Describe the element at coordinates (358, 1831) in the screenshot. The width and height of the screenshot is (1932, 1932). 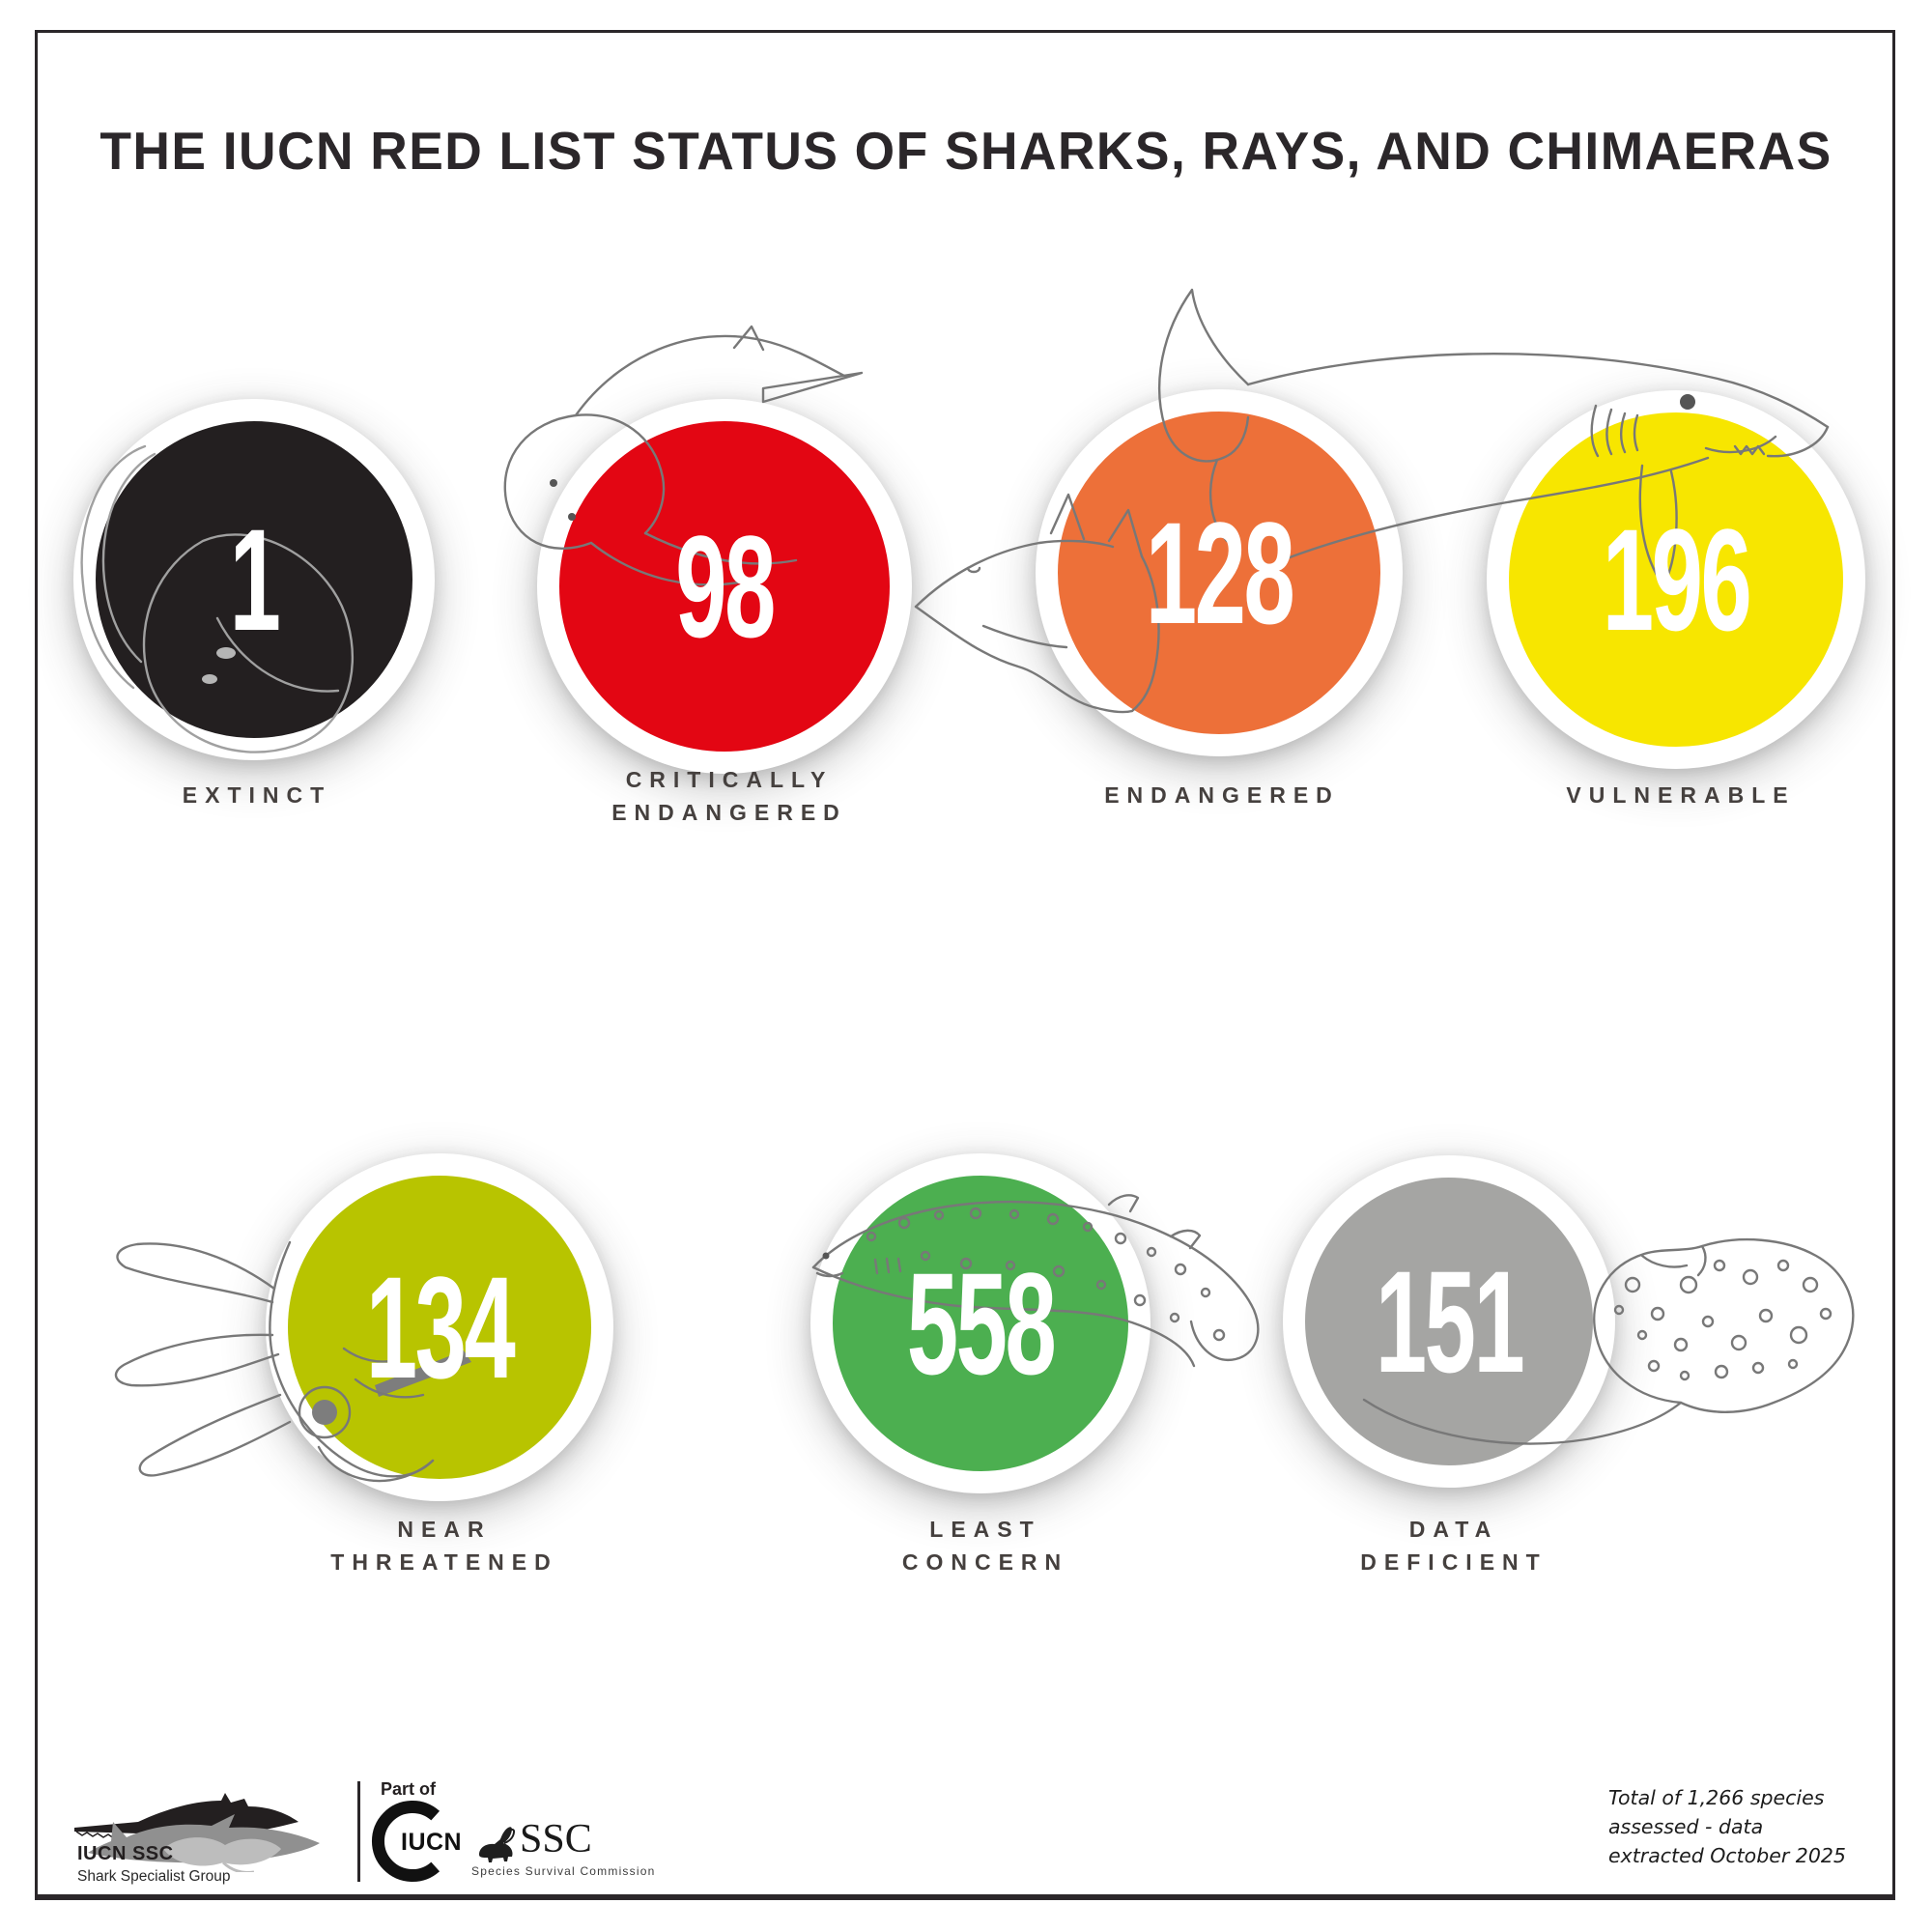
I see `footer-divider` at that location.